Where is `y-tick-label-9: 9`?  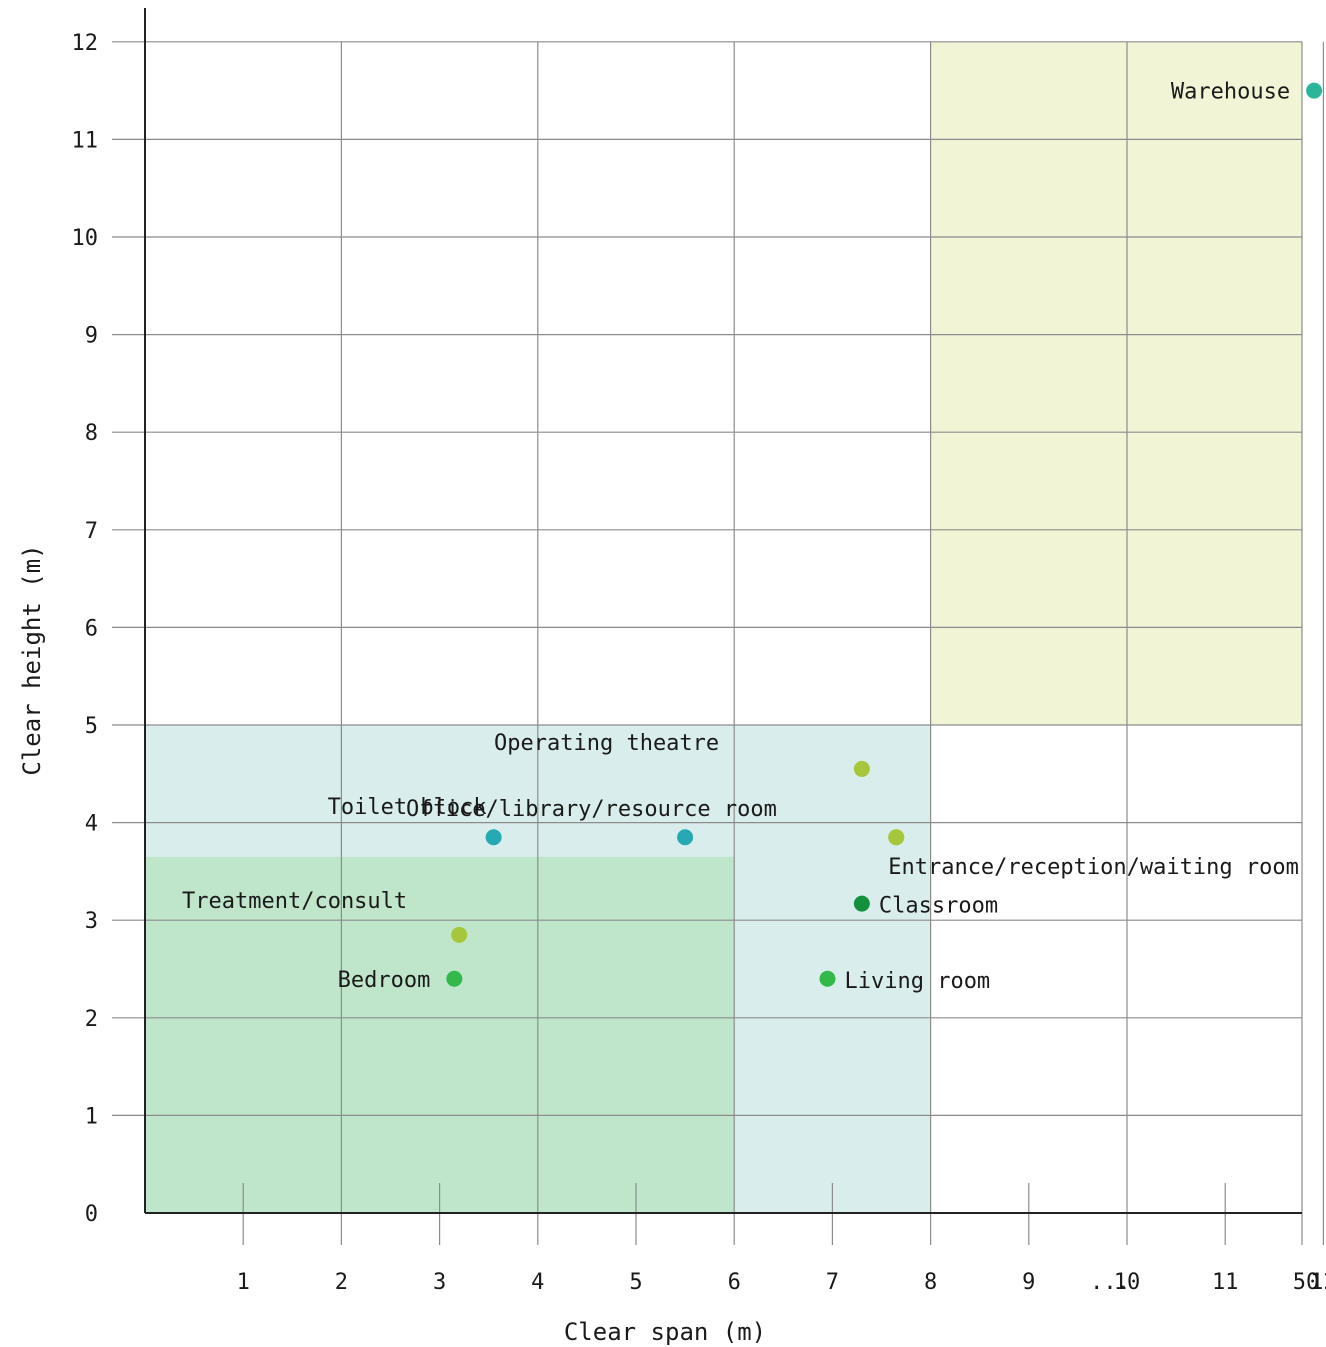 y-tick-label-9: 9 is located at coordinates (91, 336).